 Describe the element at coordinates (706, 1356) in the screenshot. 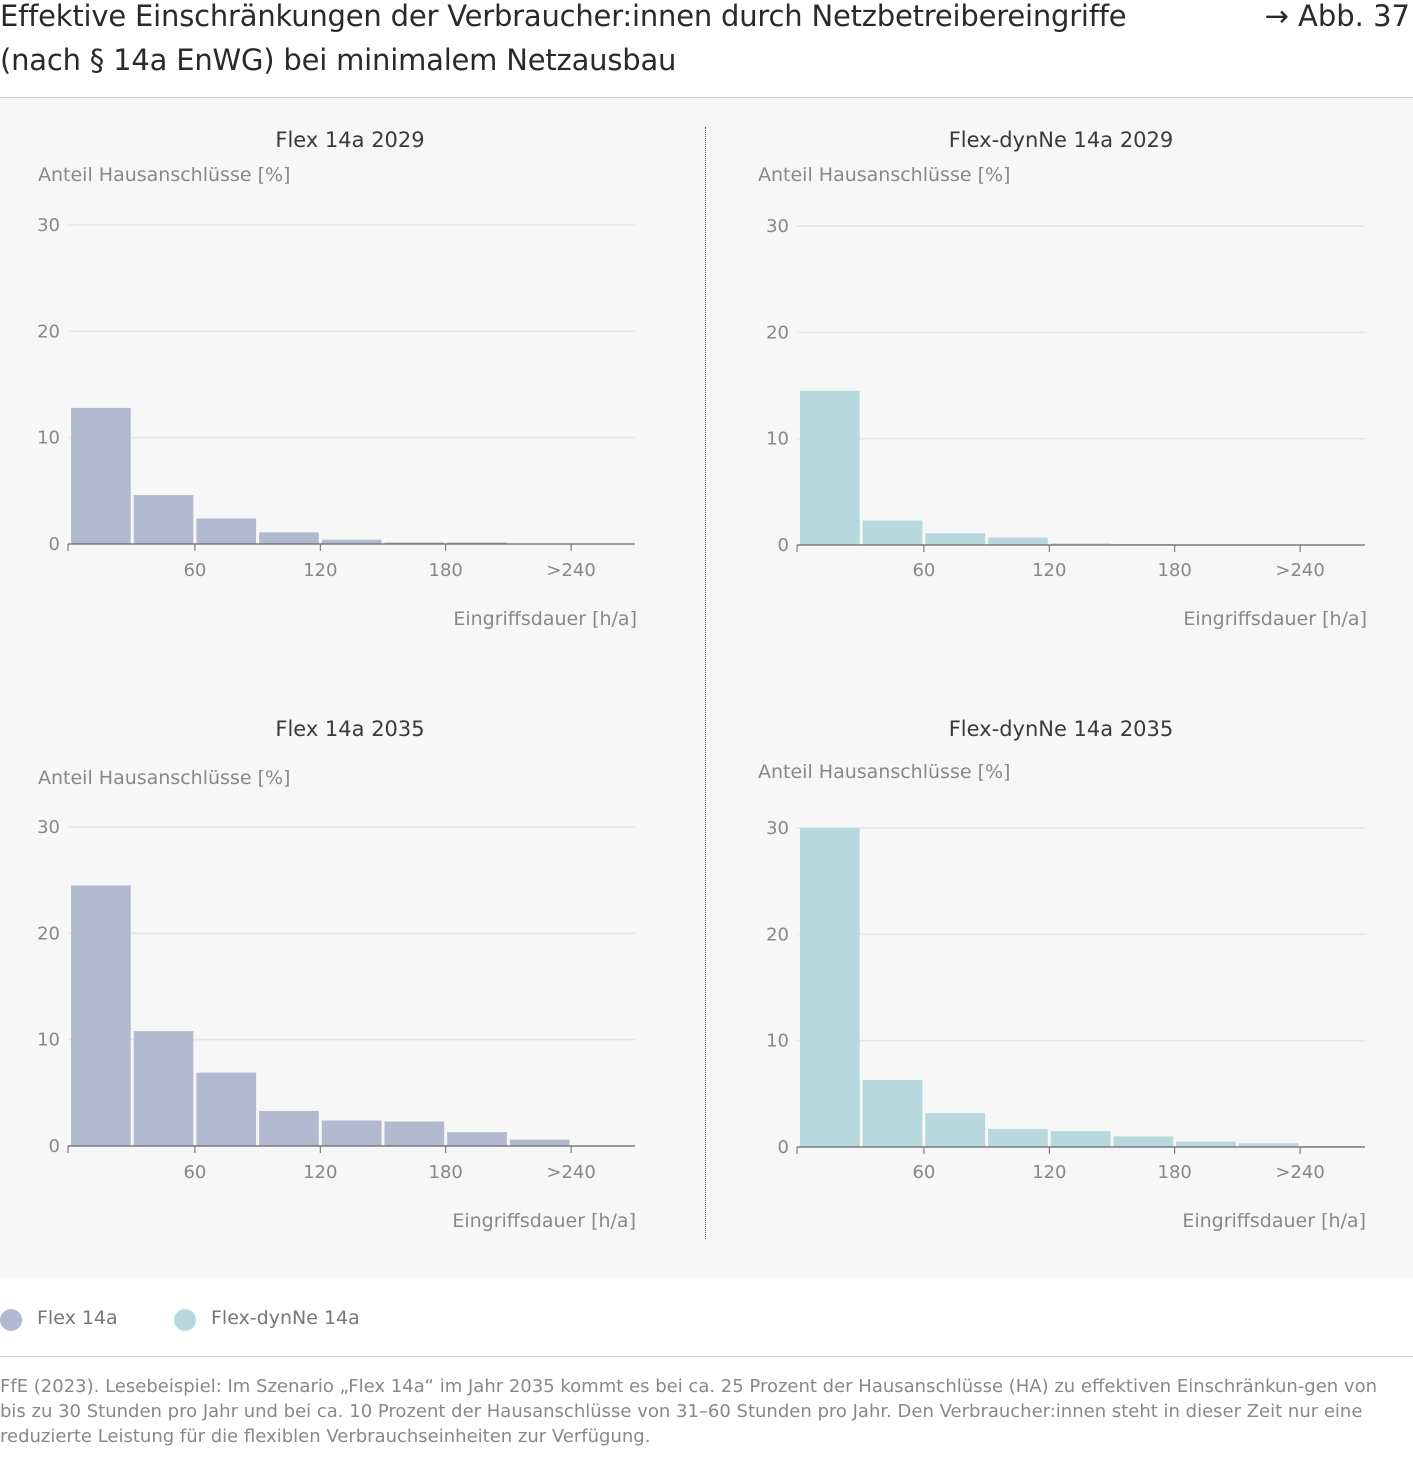

I see `bottom-divider` at that location.